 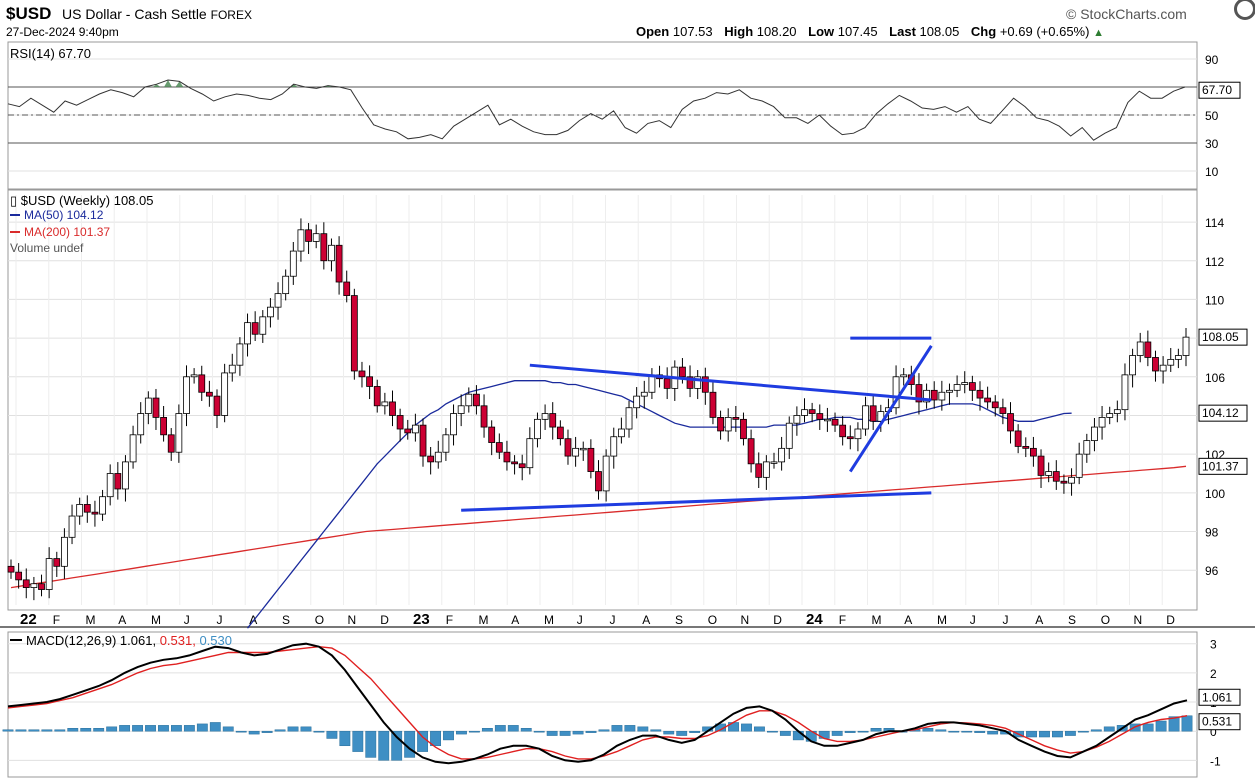 I want to click on rsi-last-label-box, so click(x=1219, y=90).